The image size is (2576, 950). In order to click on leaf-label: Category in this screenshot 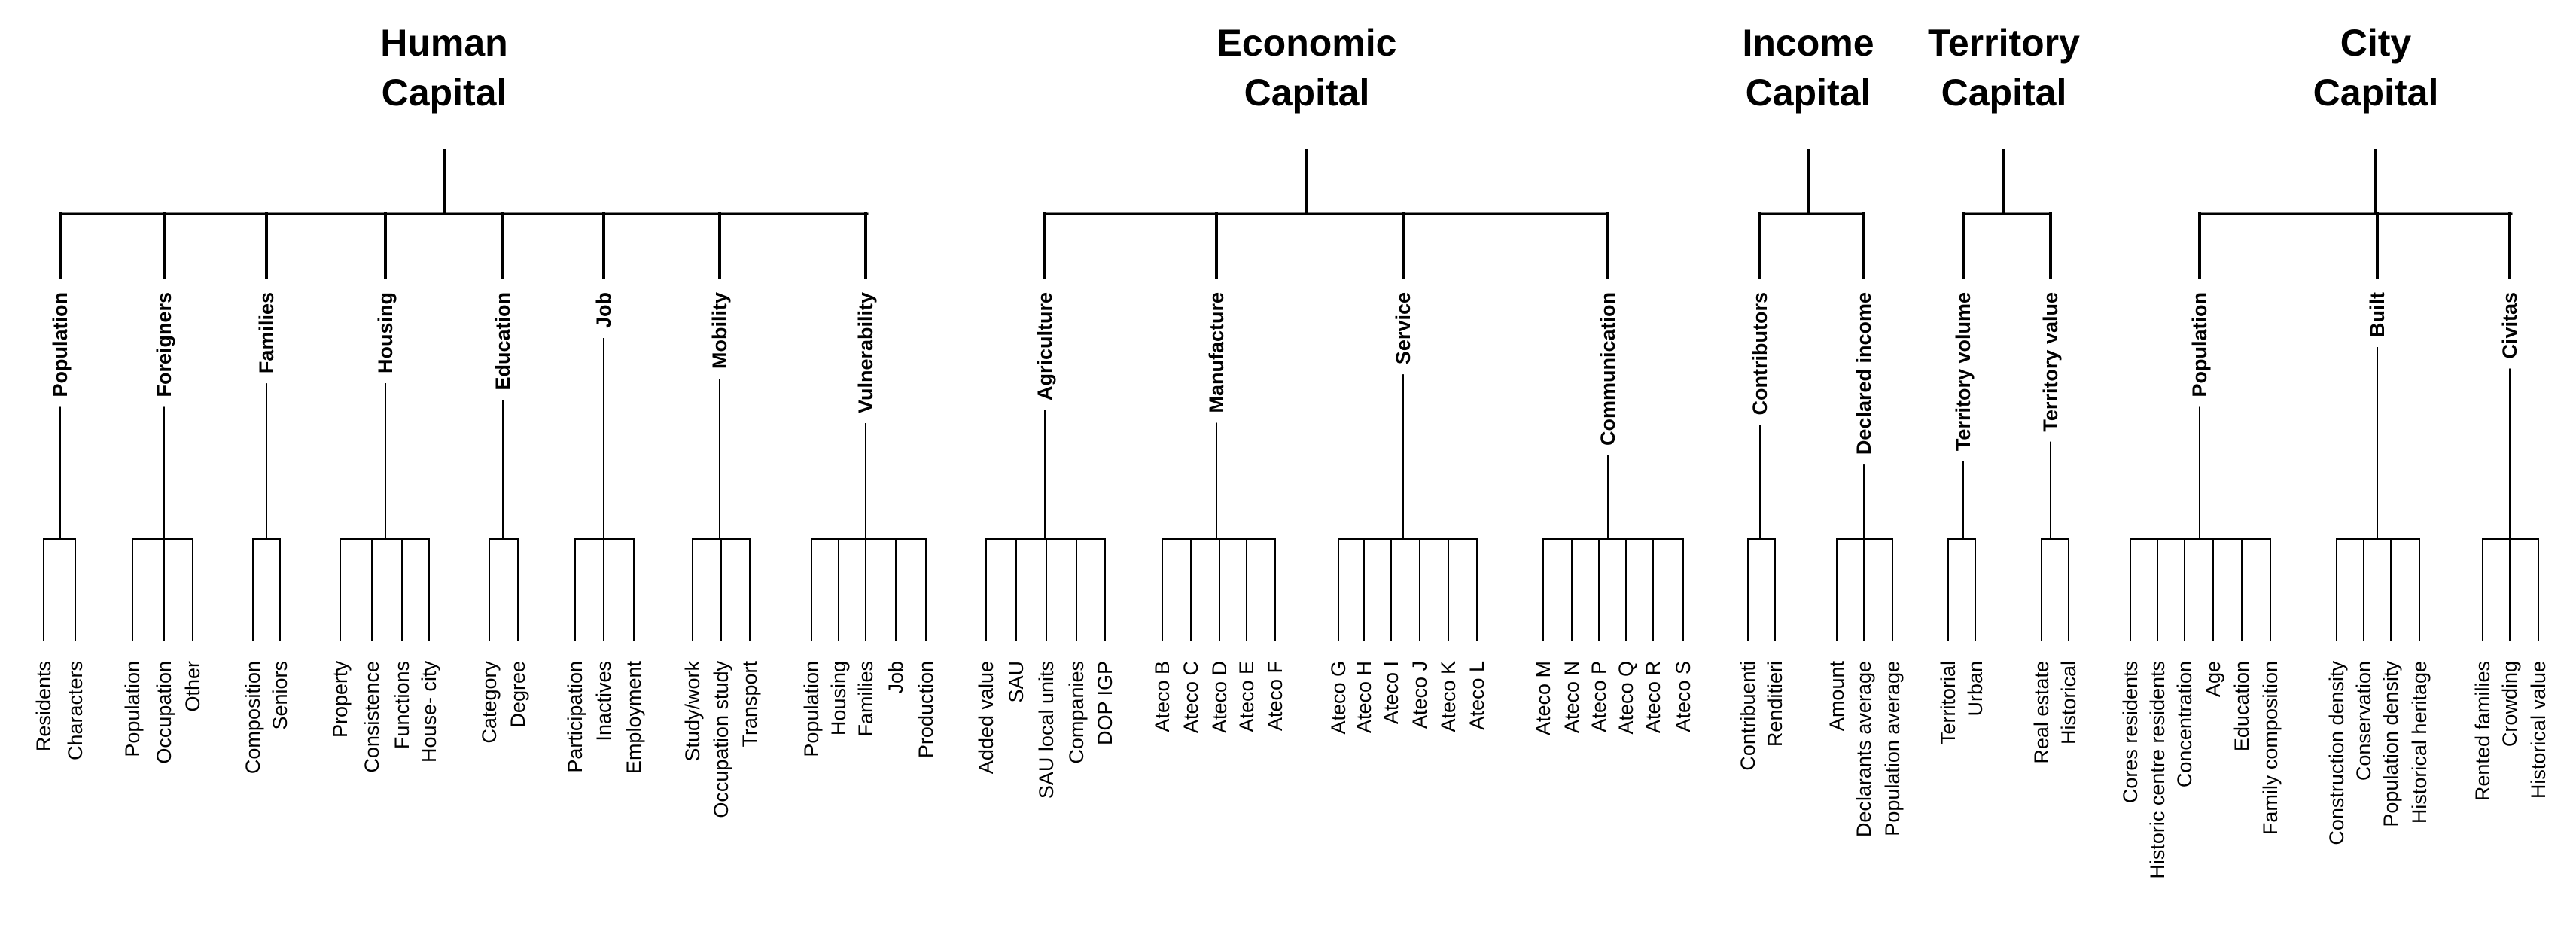, I will do `click(489, 703)`.